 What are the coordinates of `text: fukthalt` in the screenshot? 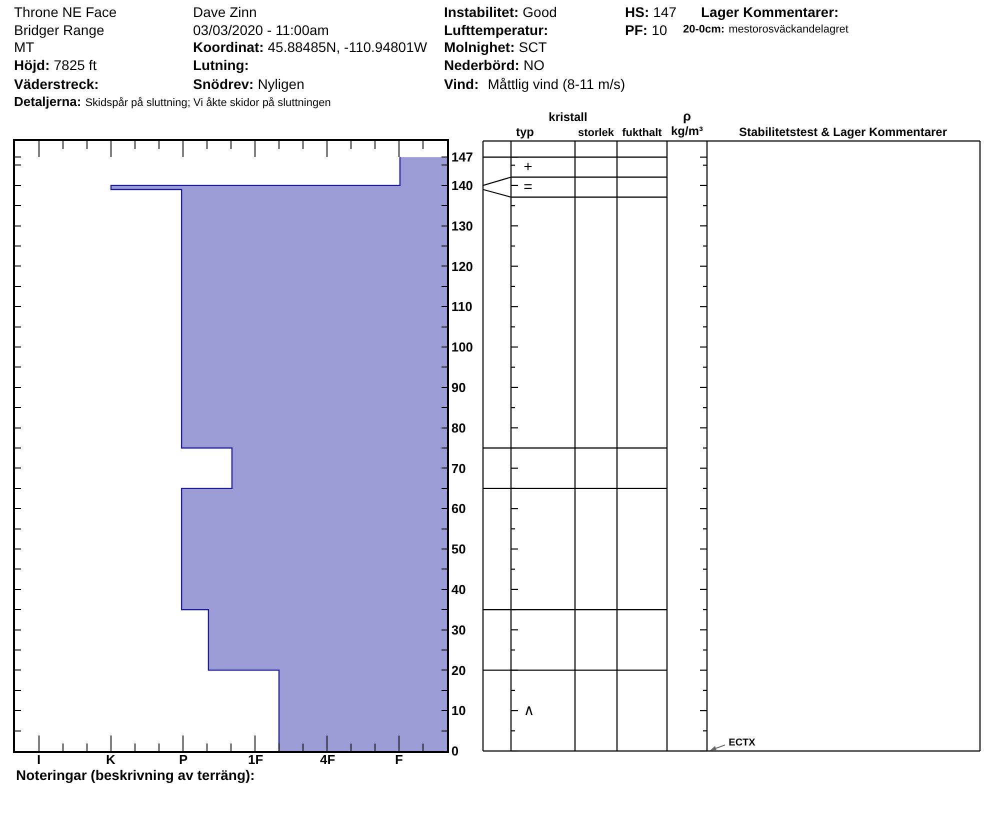 It's located at (642, 133).